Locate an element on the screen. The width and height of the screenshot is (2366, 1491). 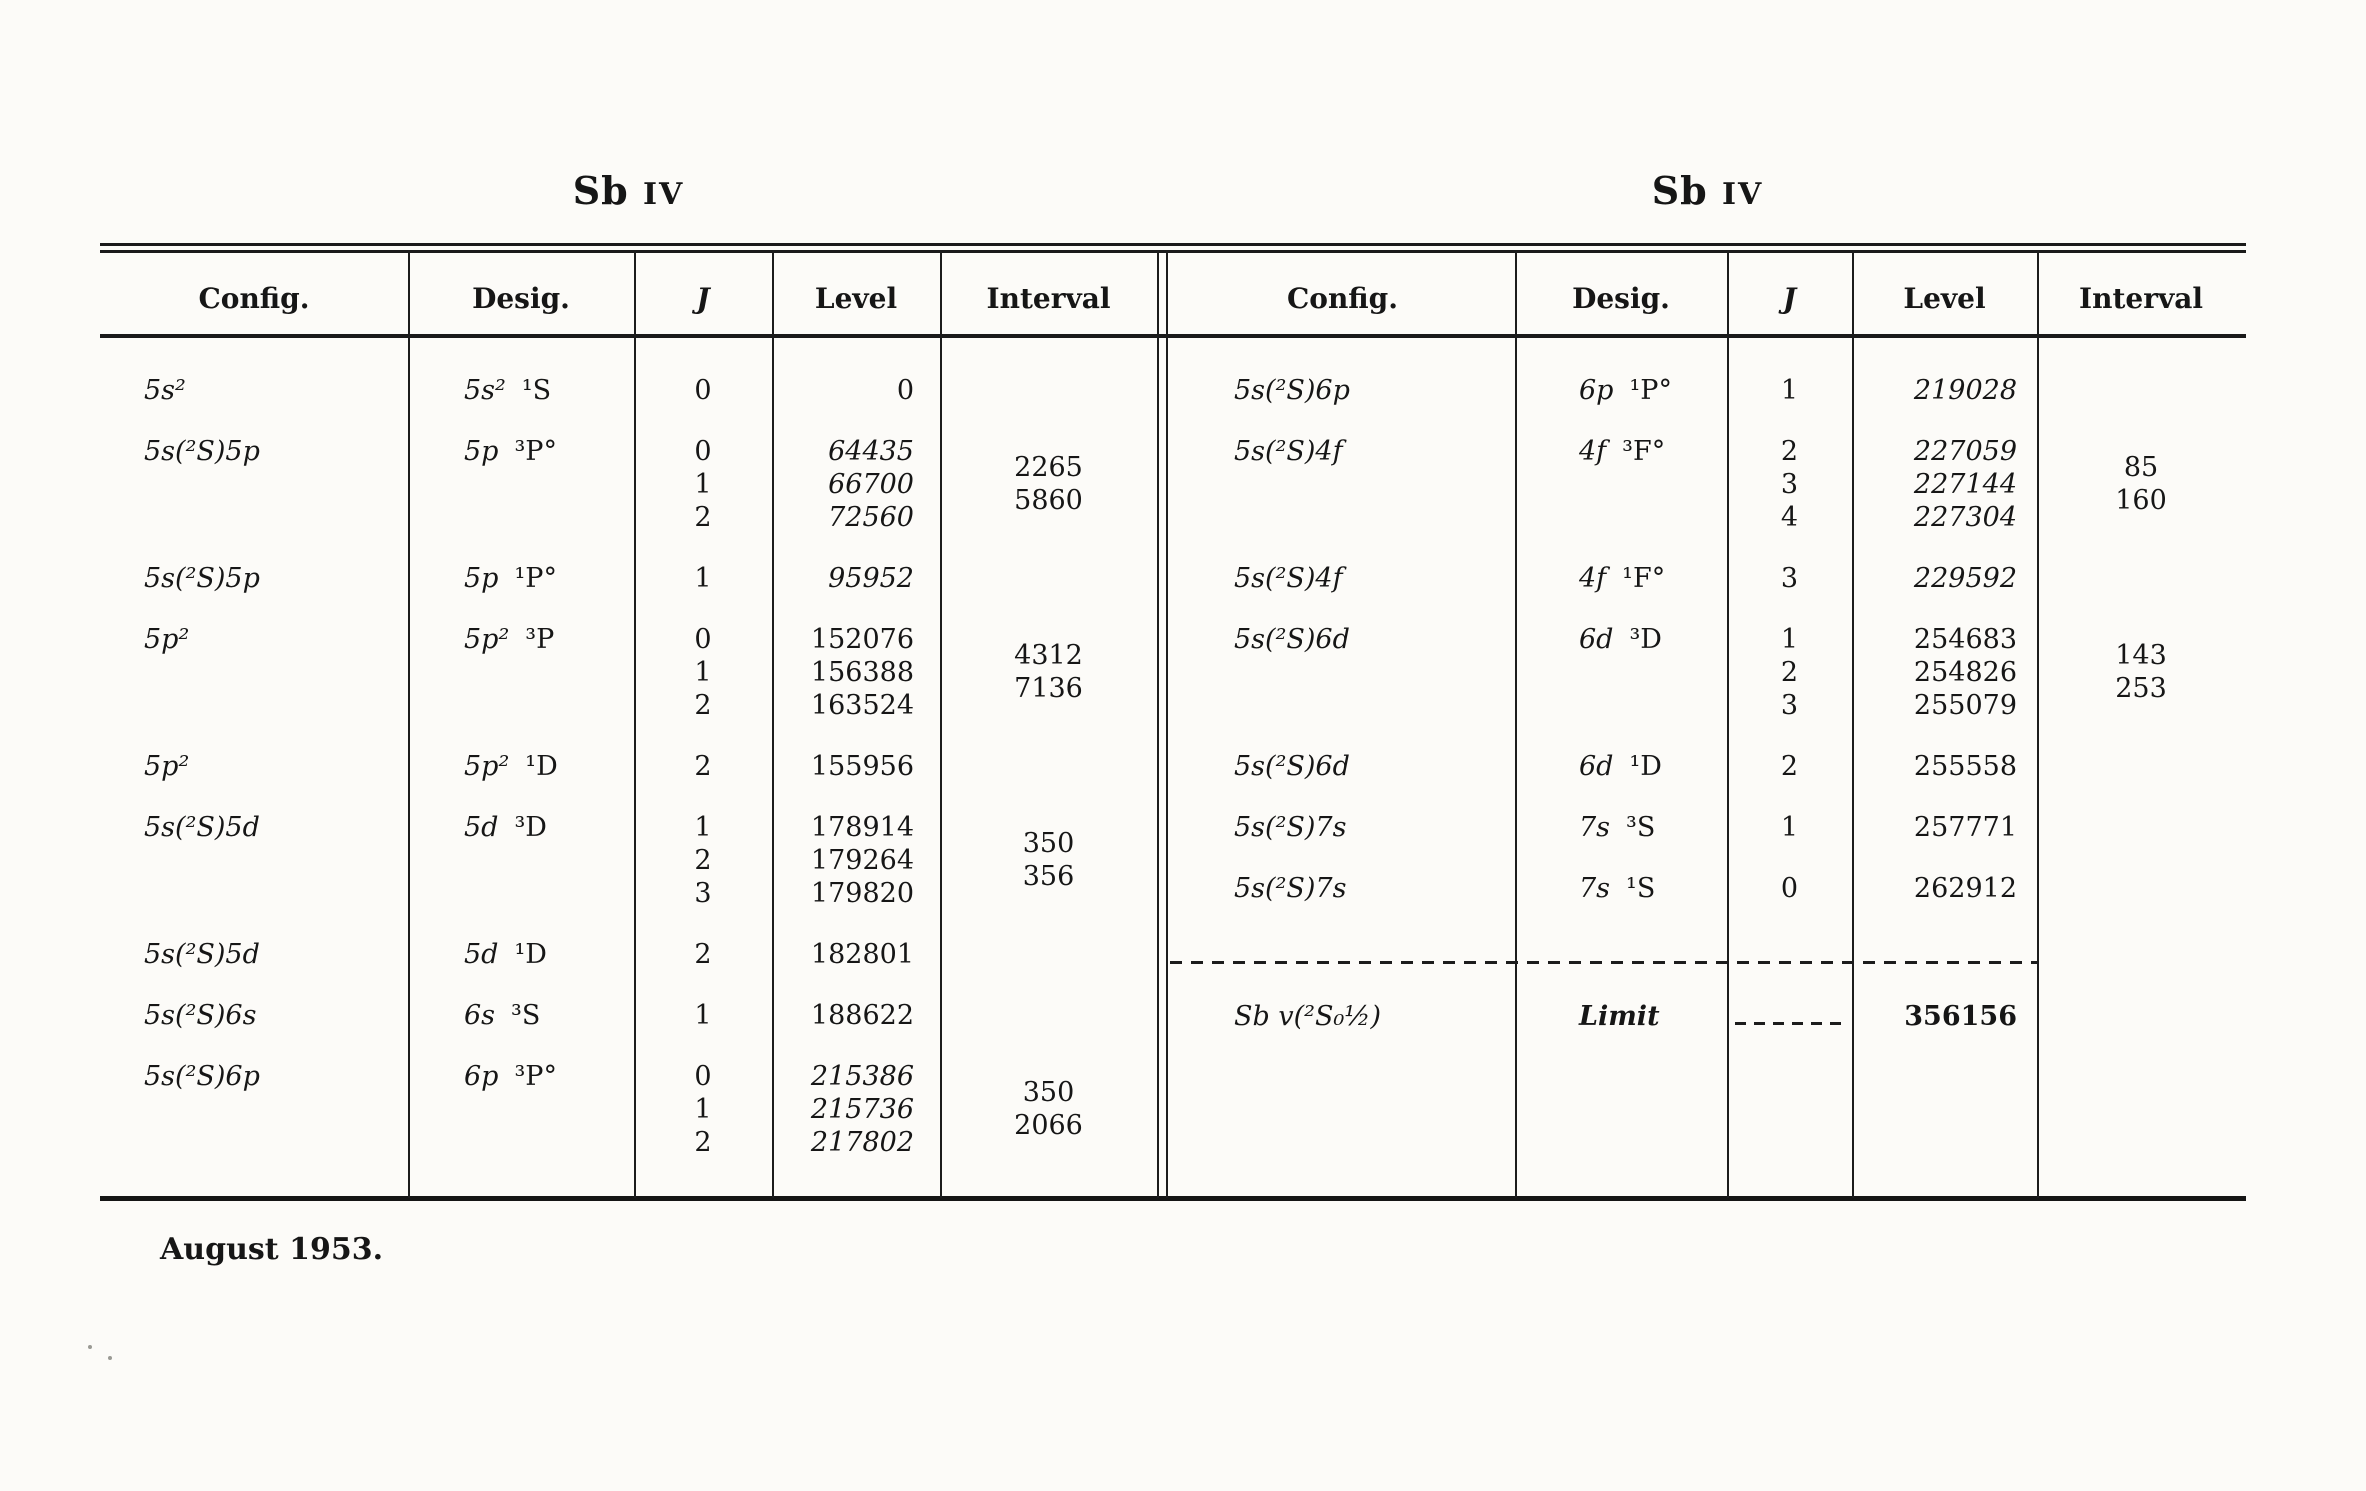
config-cell: 5s(²S)4f is located at coordinates (1342, 578).